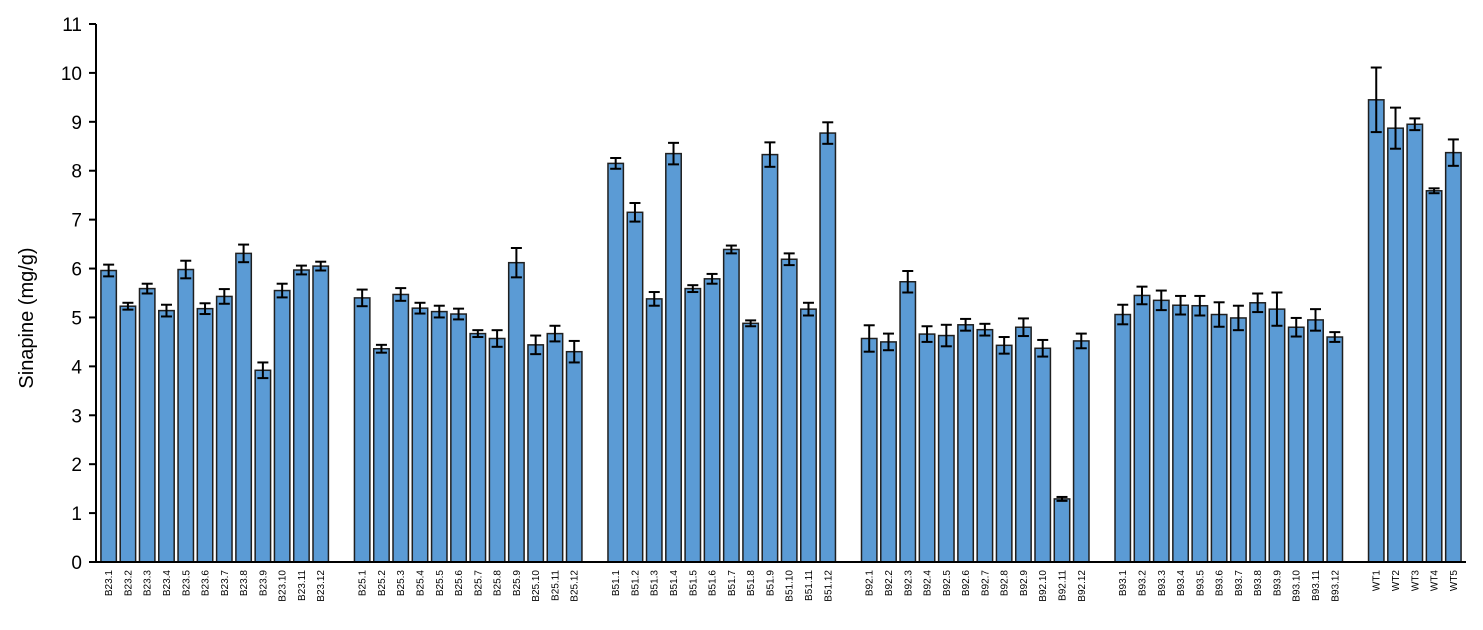  What do you see at coordinates (889, 583) in the screenshot?
I see `x-tick-label: B92.2` at bounding box center [889, 583].